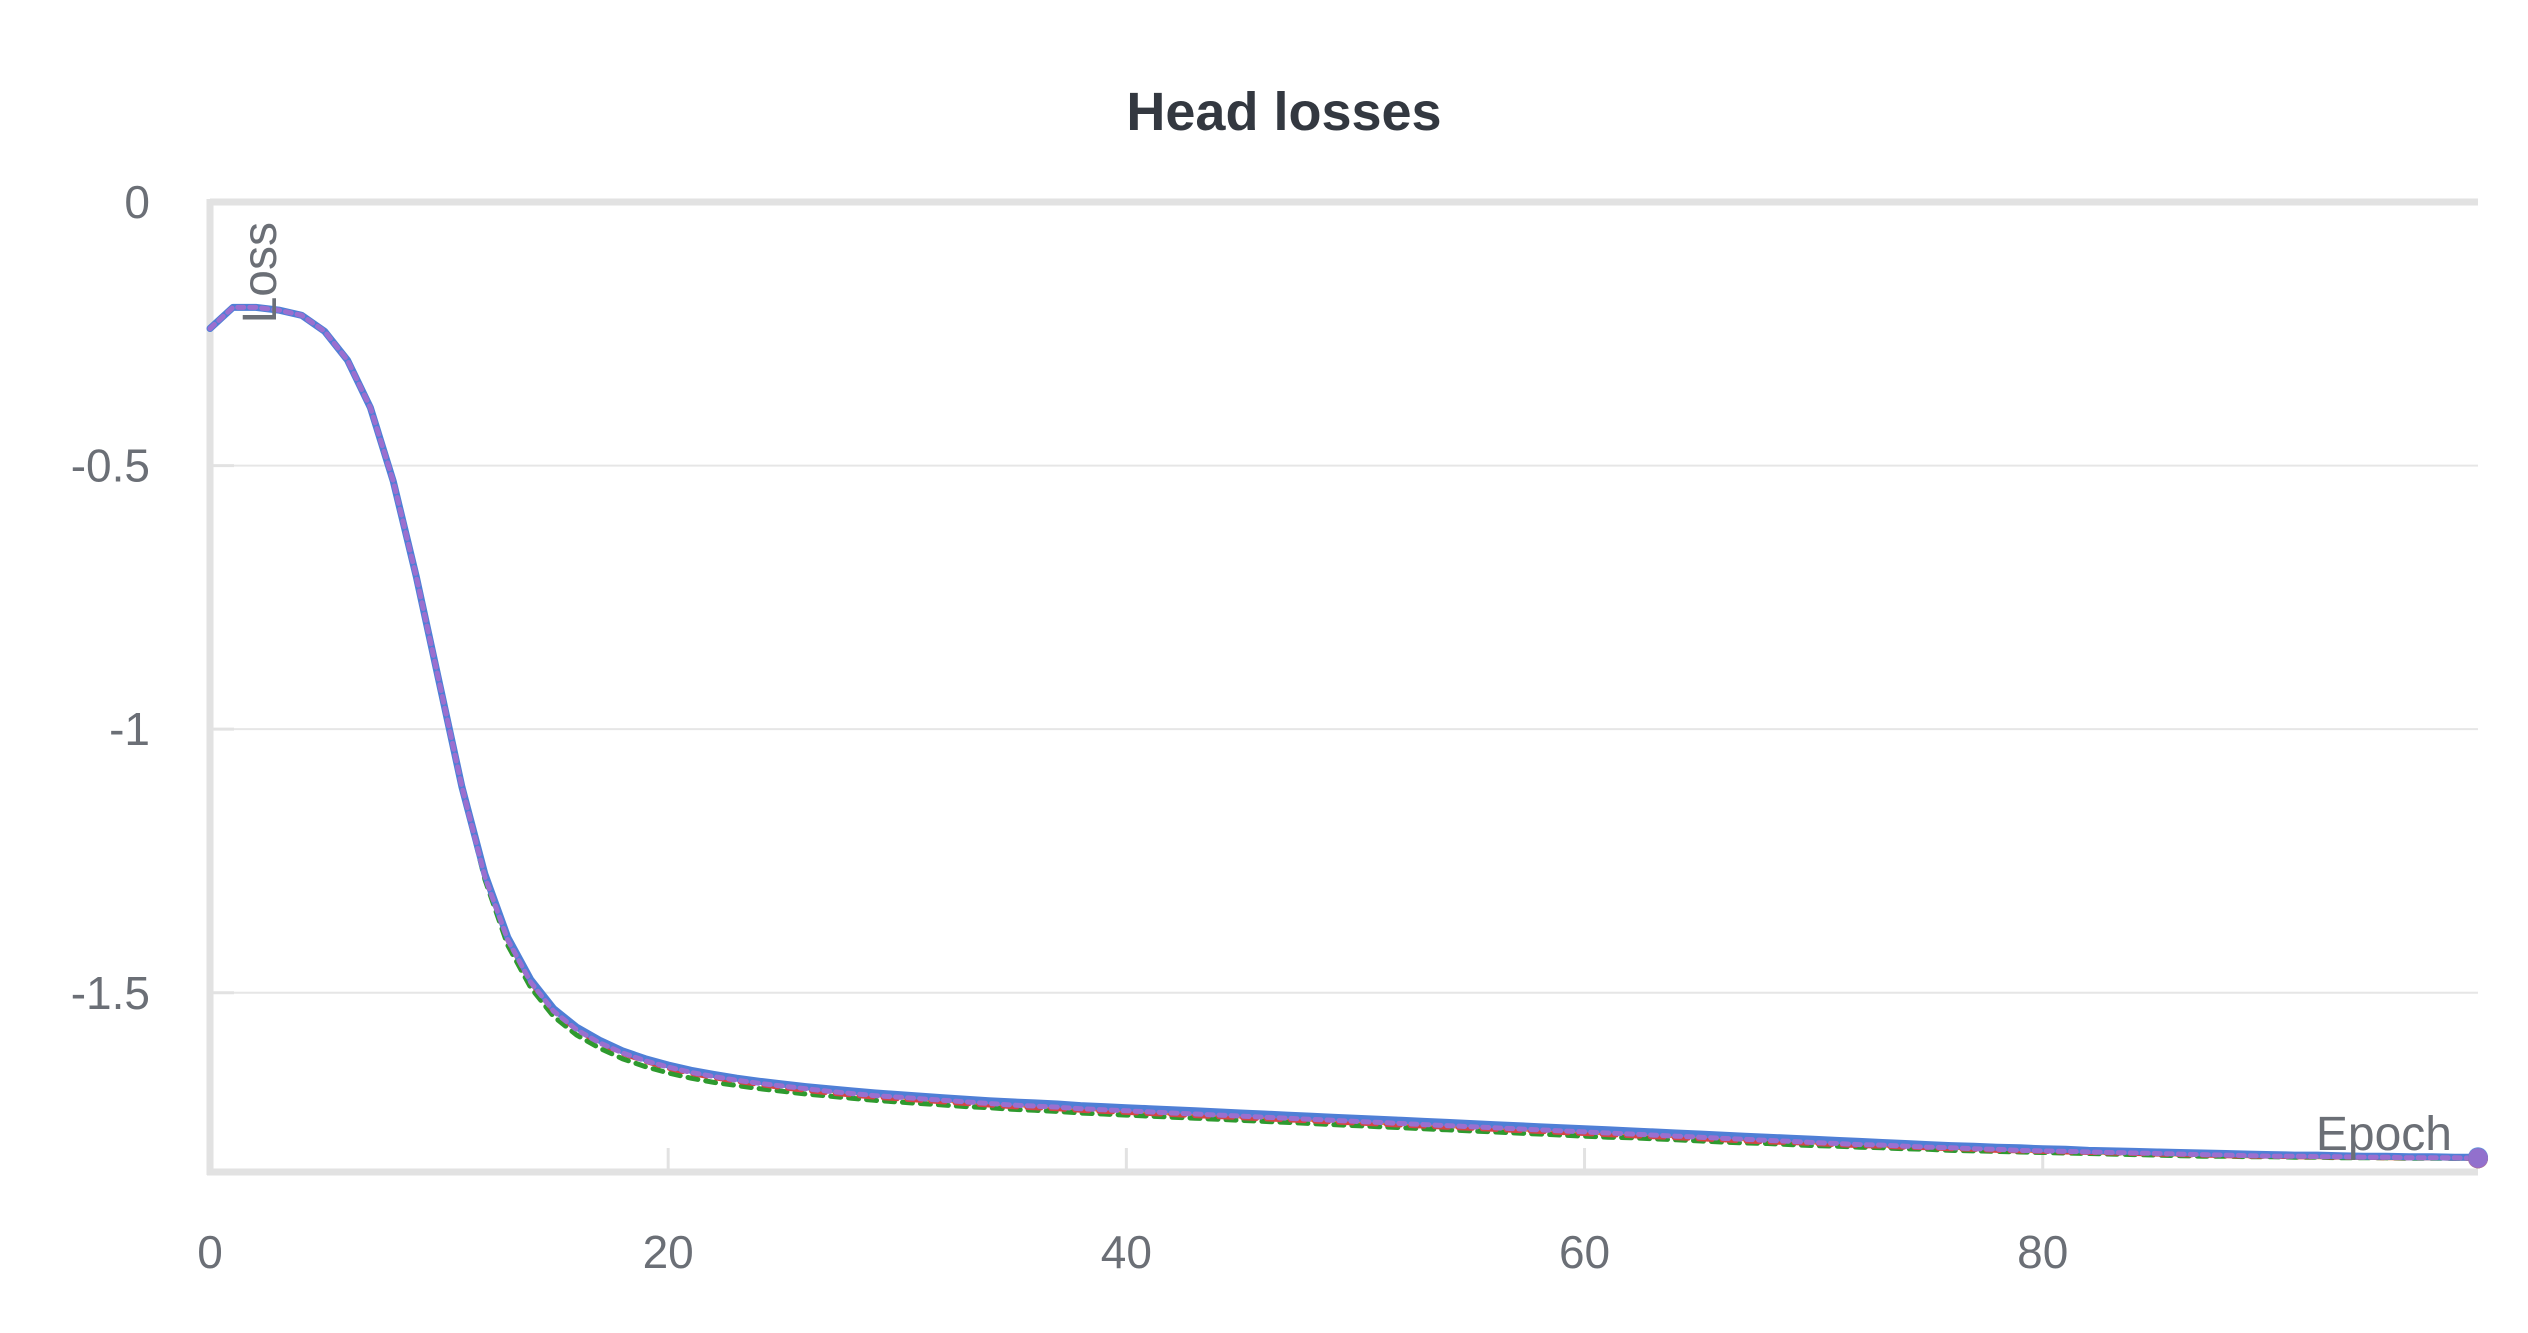 The width and height of the screenshot is (2528, 1333). What do you see at coordinates (260, 272) in the screenshot?
I see `y-axis-title: Loss` at bounding box center [260, 272].